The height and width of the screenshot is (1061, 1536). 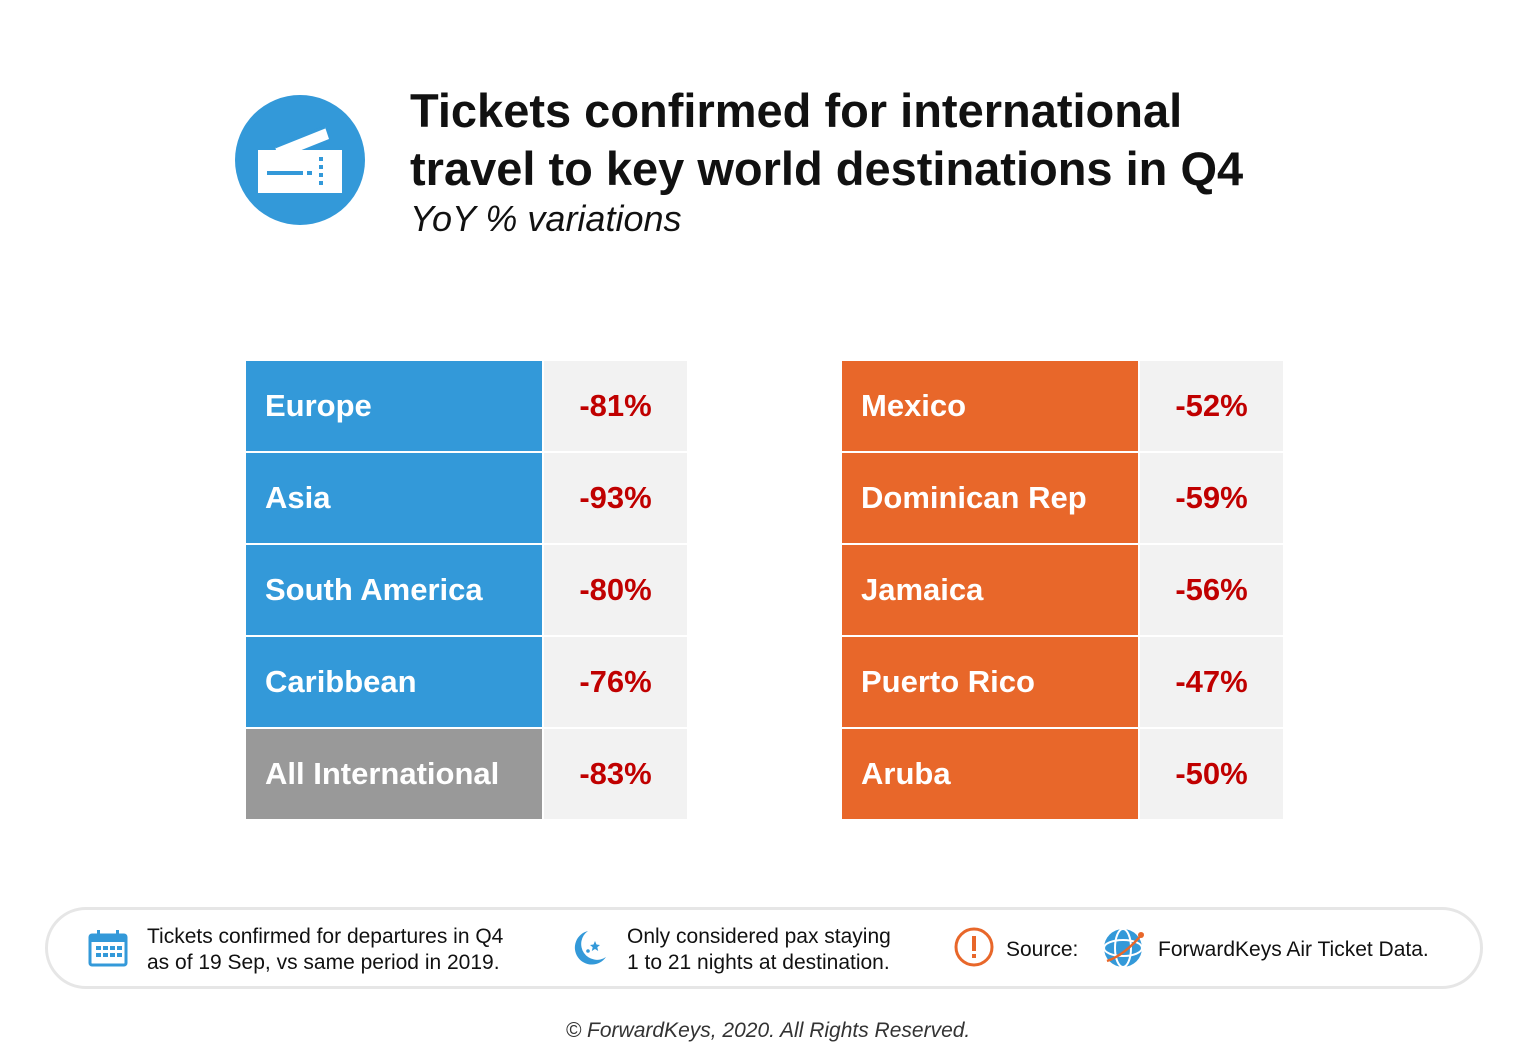 What do you see at coordinates (990, 682) in the screenshot?
I see `row-label: Puerto Rico` at bounding box center [990, 682].